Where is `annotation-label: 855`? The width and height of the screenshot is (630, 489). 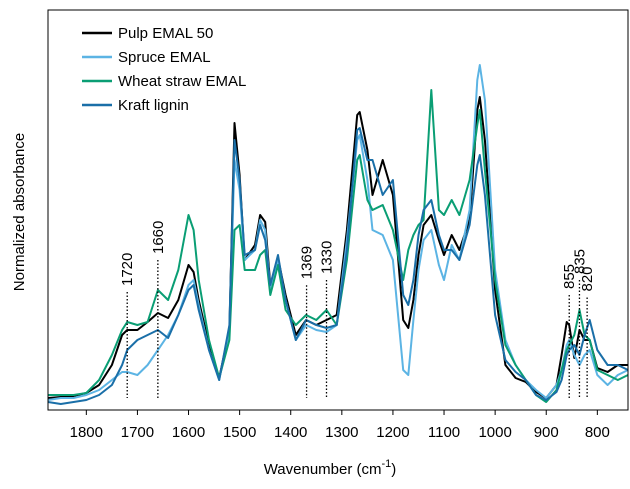
annotation-label: 855 is located at coordinates (569, 276).